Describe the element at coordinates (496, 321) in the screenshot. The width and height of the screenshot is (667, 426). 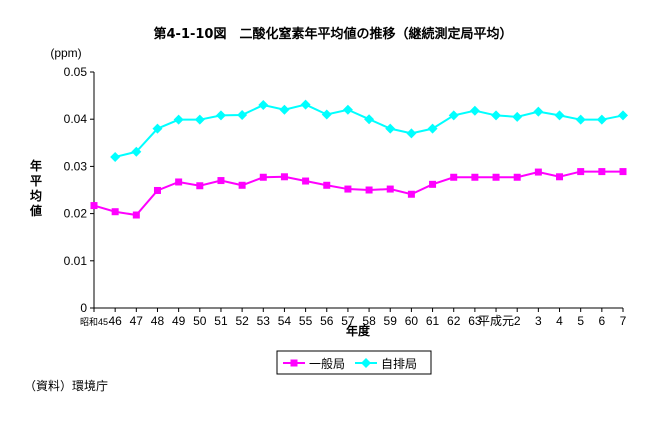
I see `x-tick-label: 平成元` at that location.